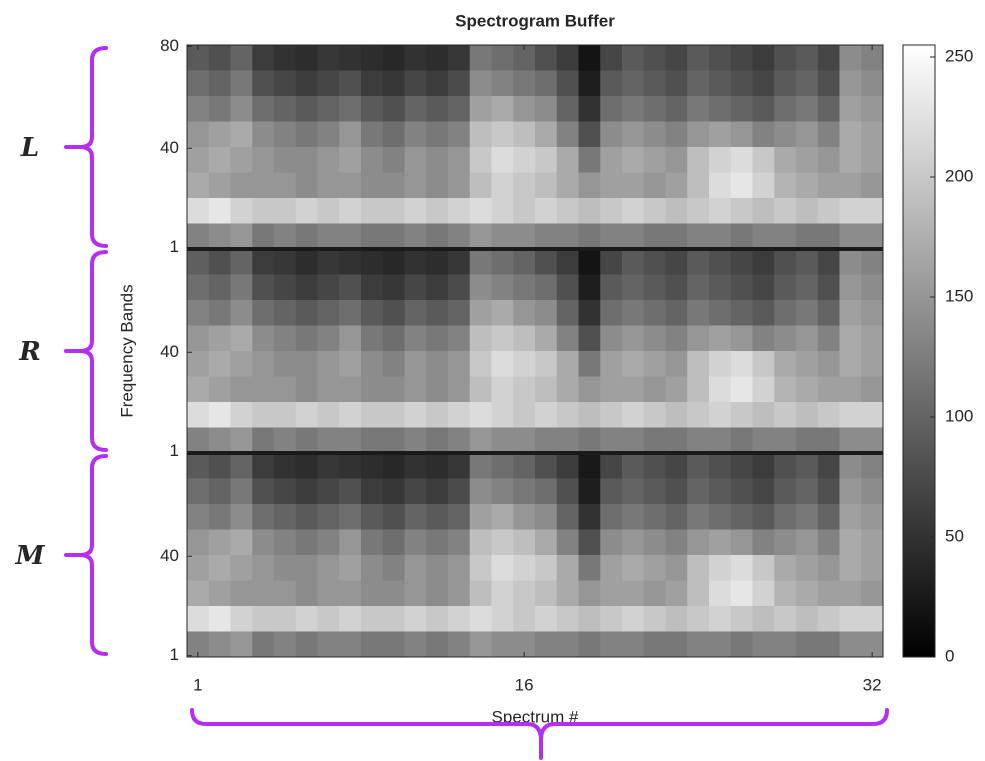 The image size is (985, 761). Describe the element at coordinates (169, 45) in the screenshot. I see `y-tick-label: 80` at that location.